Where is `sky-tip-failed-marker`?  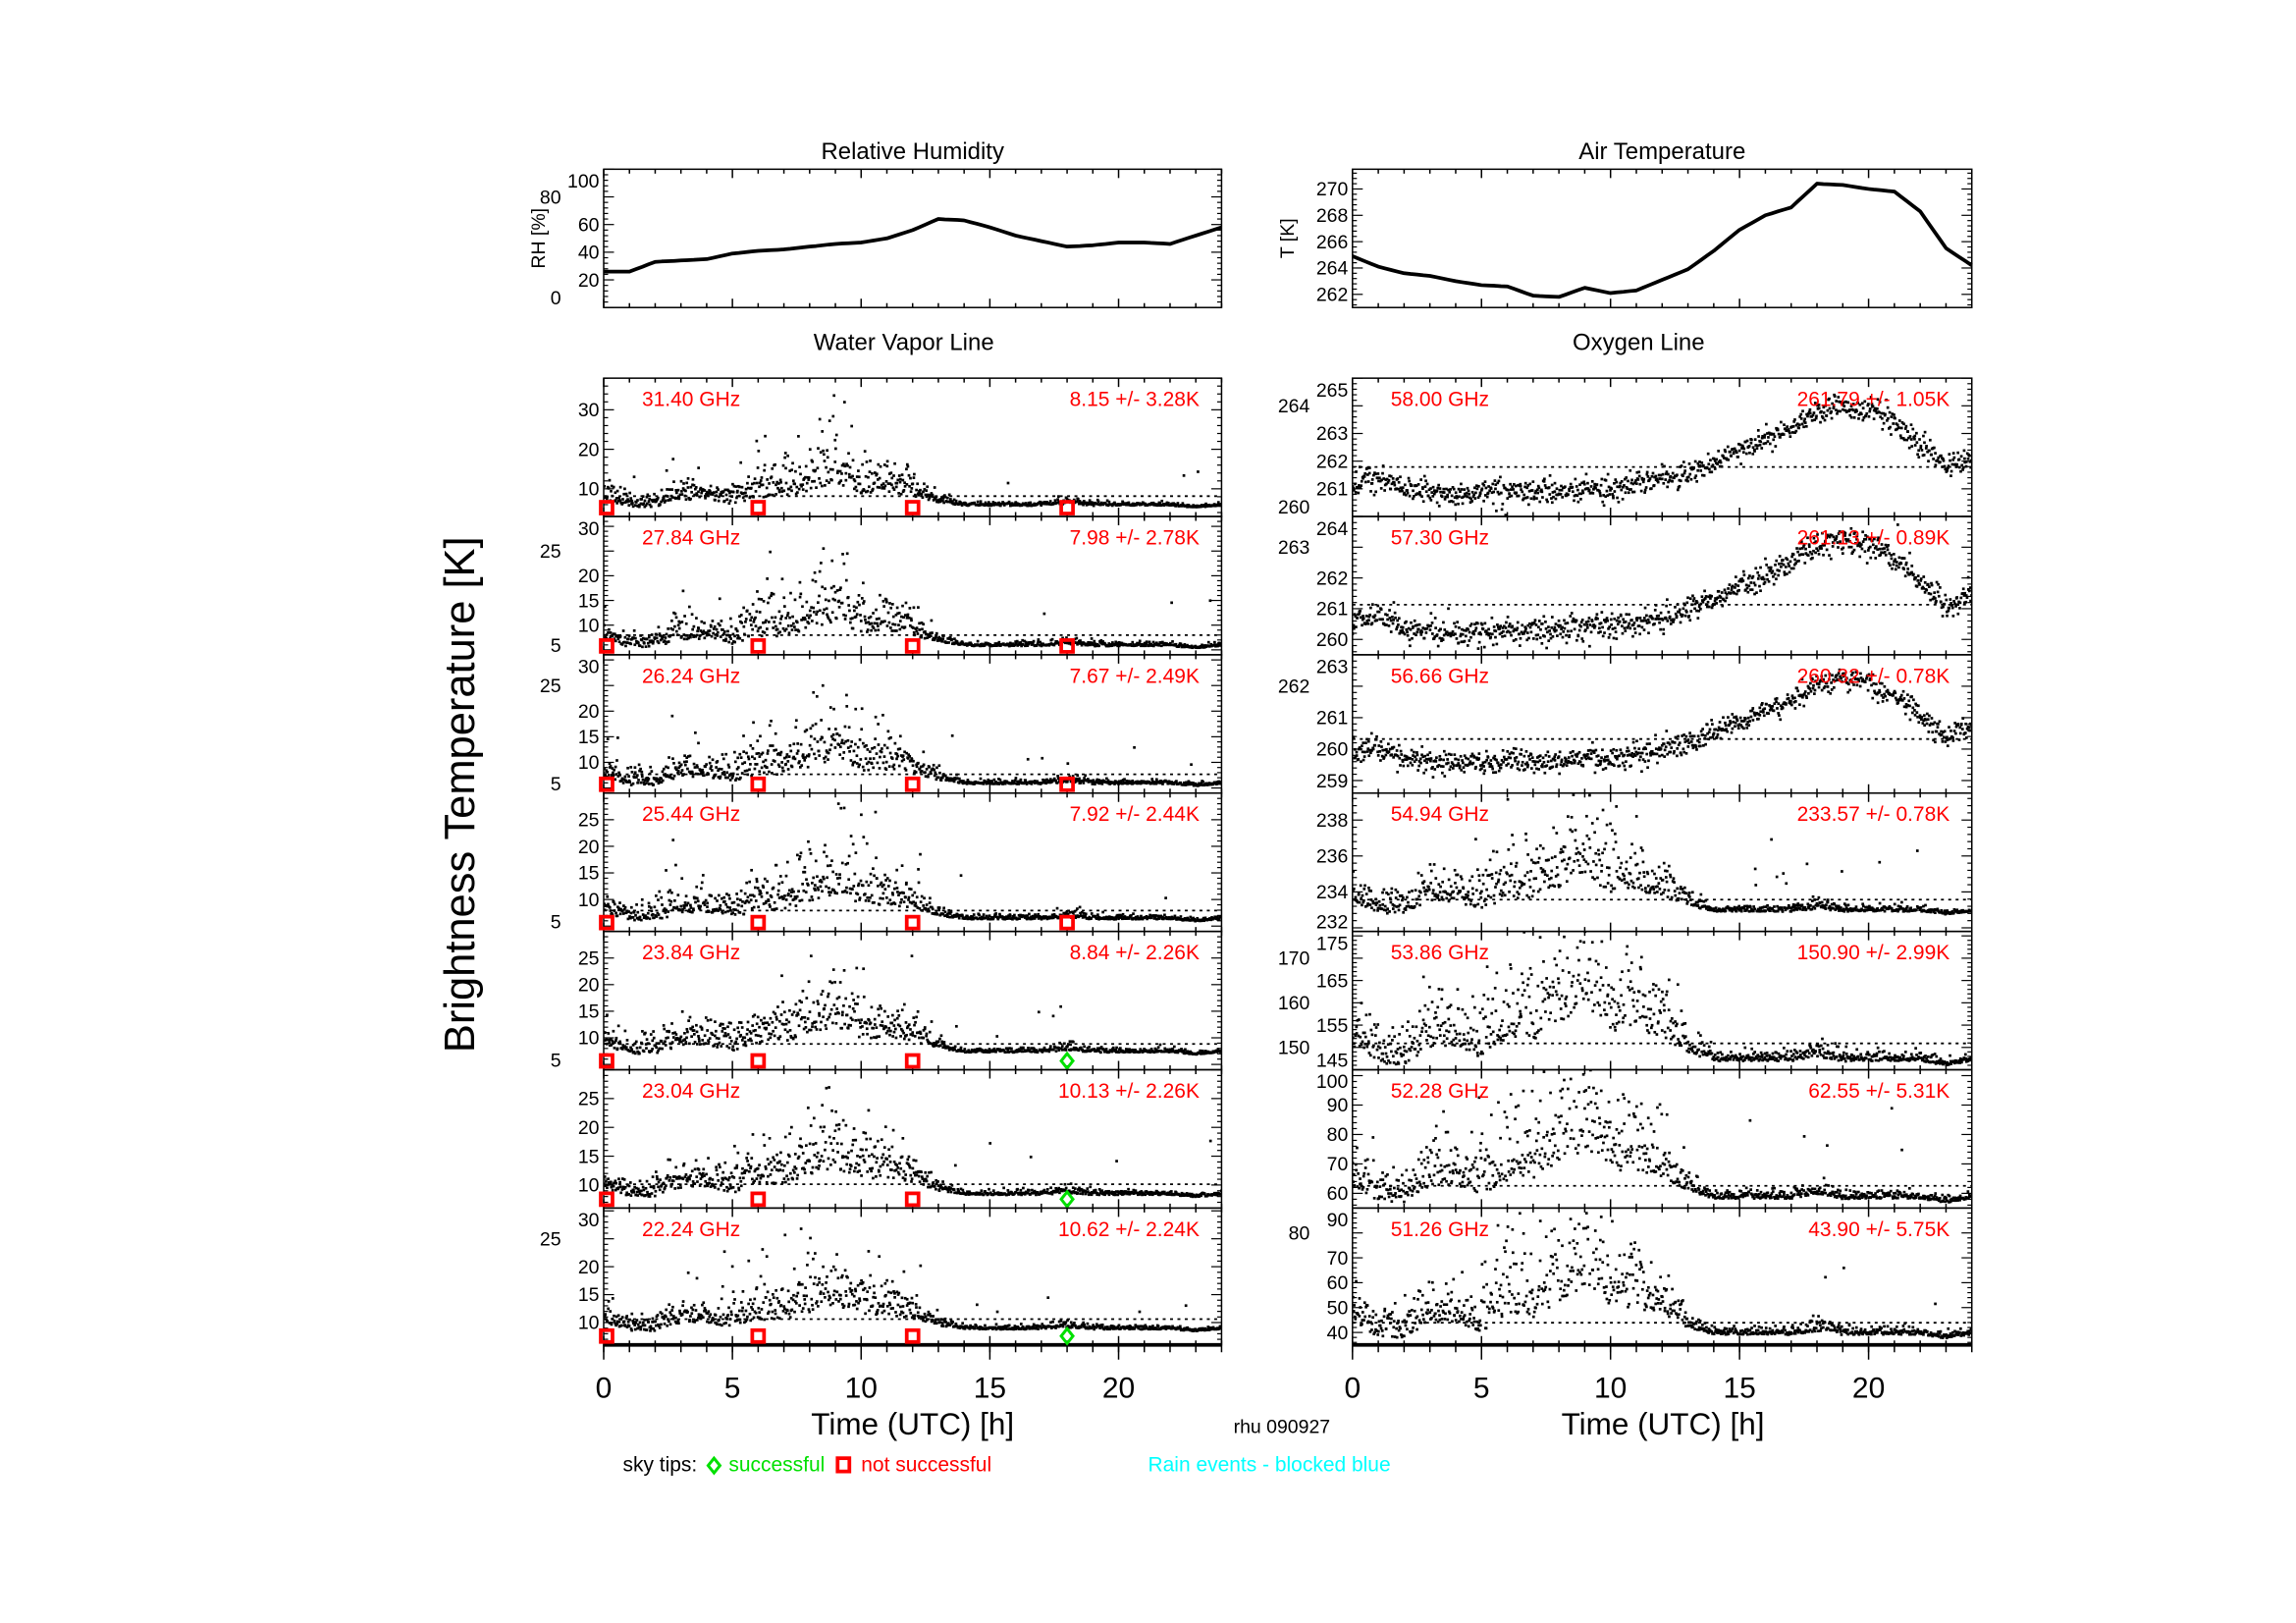
sky-tip-failed-marker is located at coordinates (912, 507).